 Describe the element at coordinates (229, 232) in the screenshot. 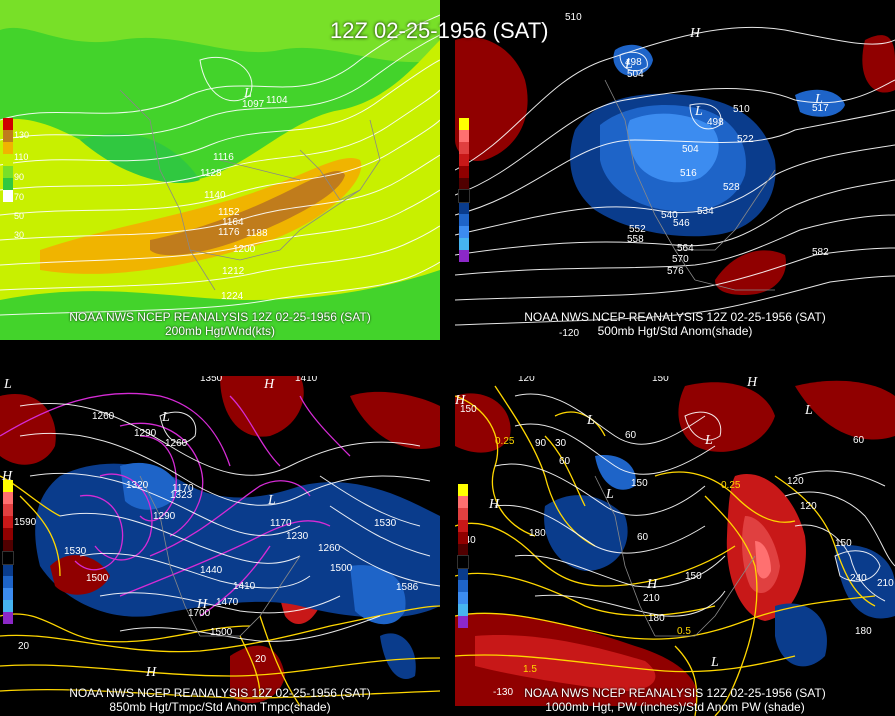

I see `svg-text: 1176` at that location.